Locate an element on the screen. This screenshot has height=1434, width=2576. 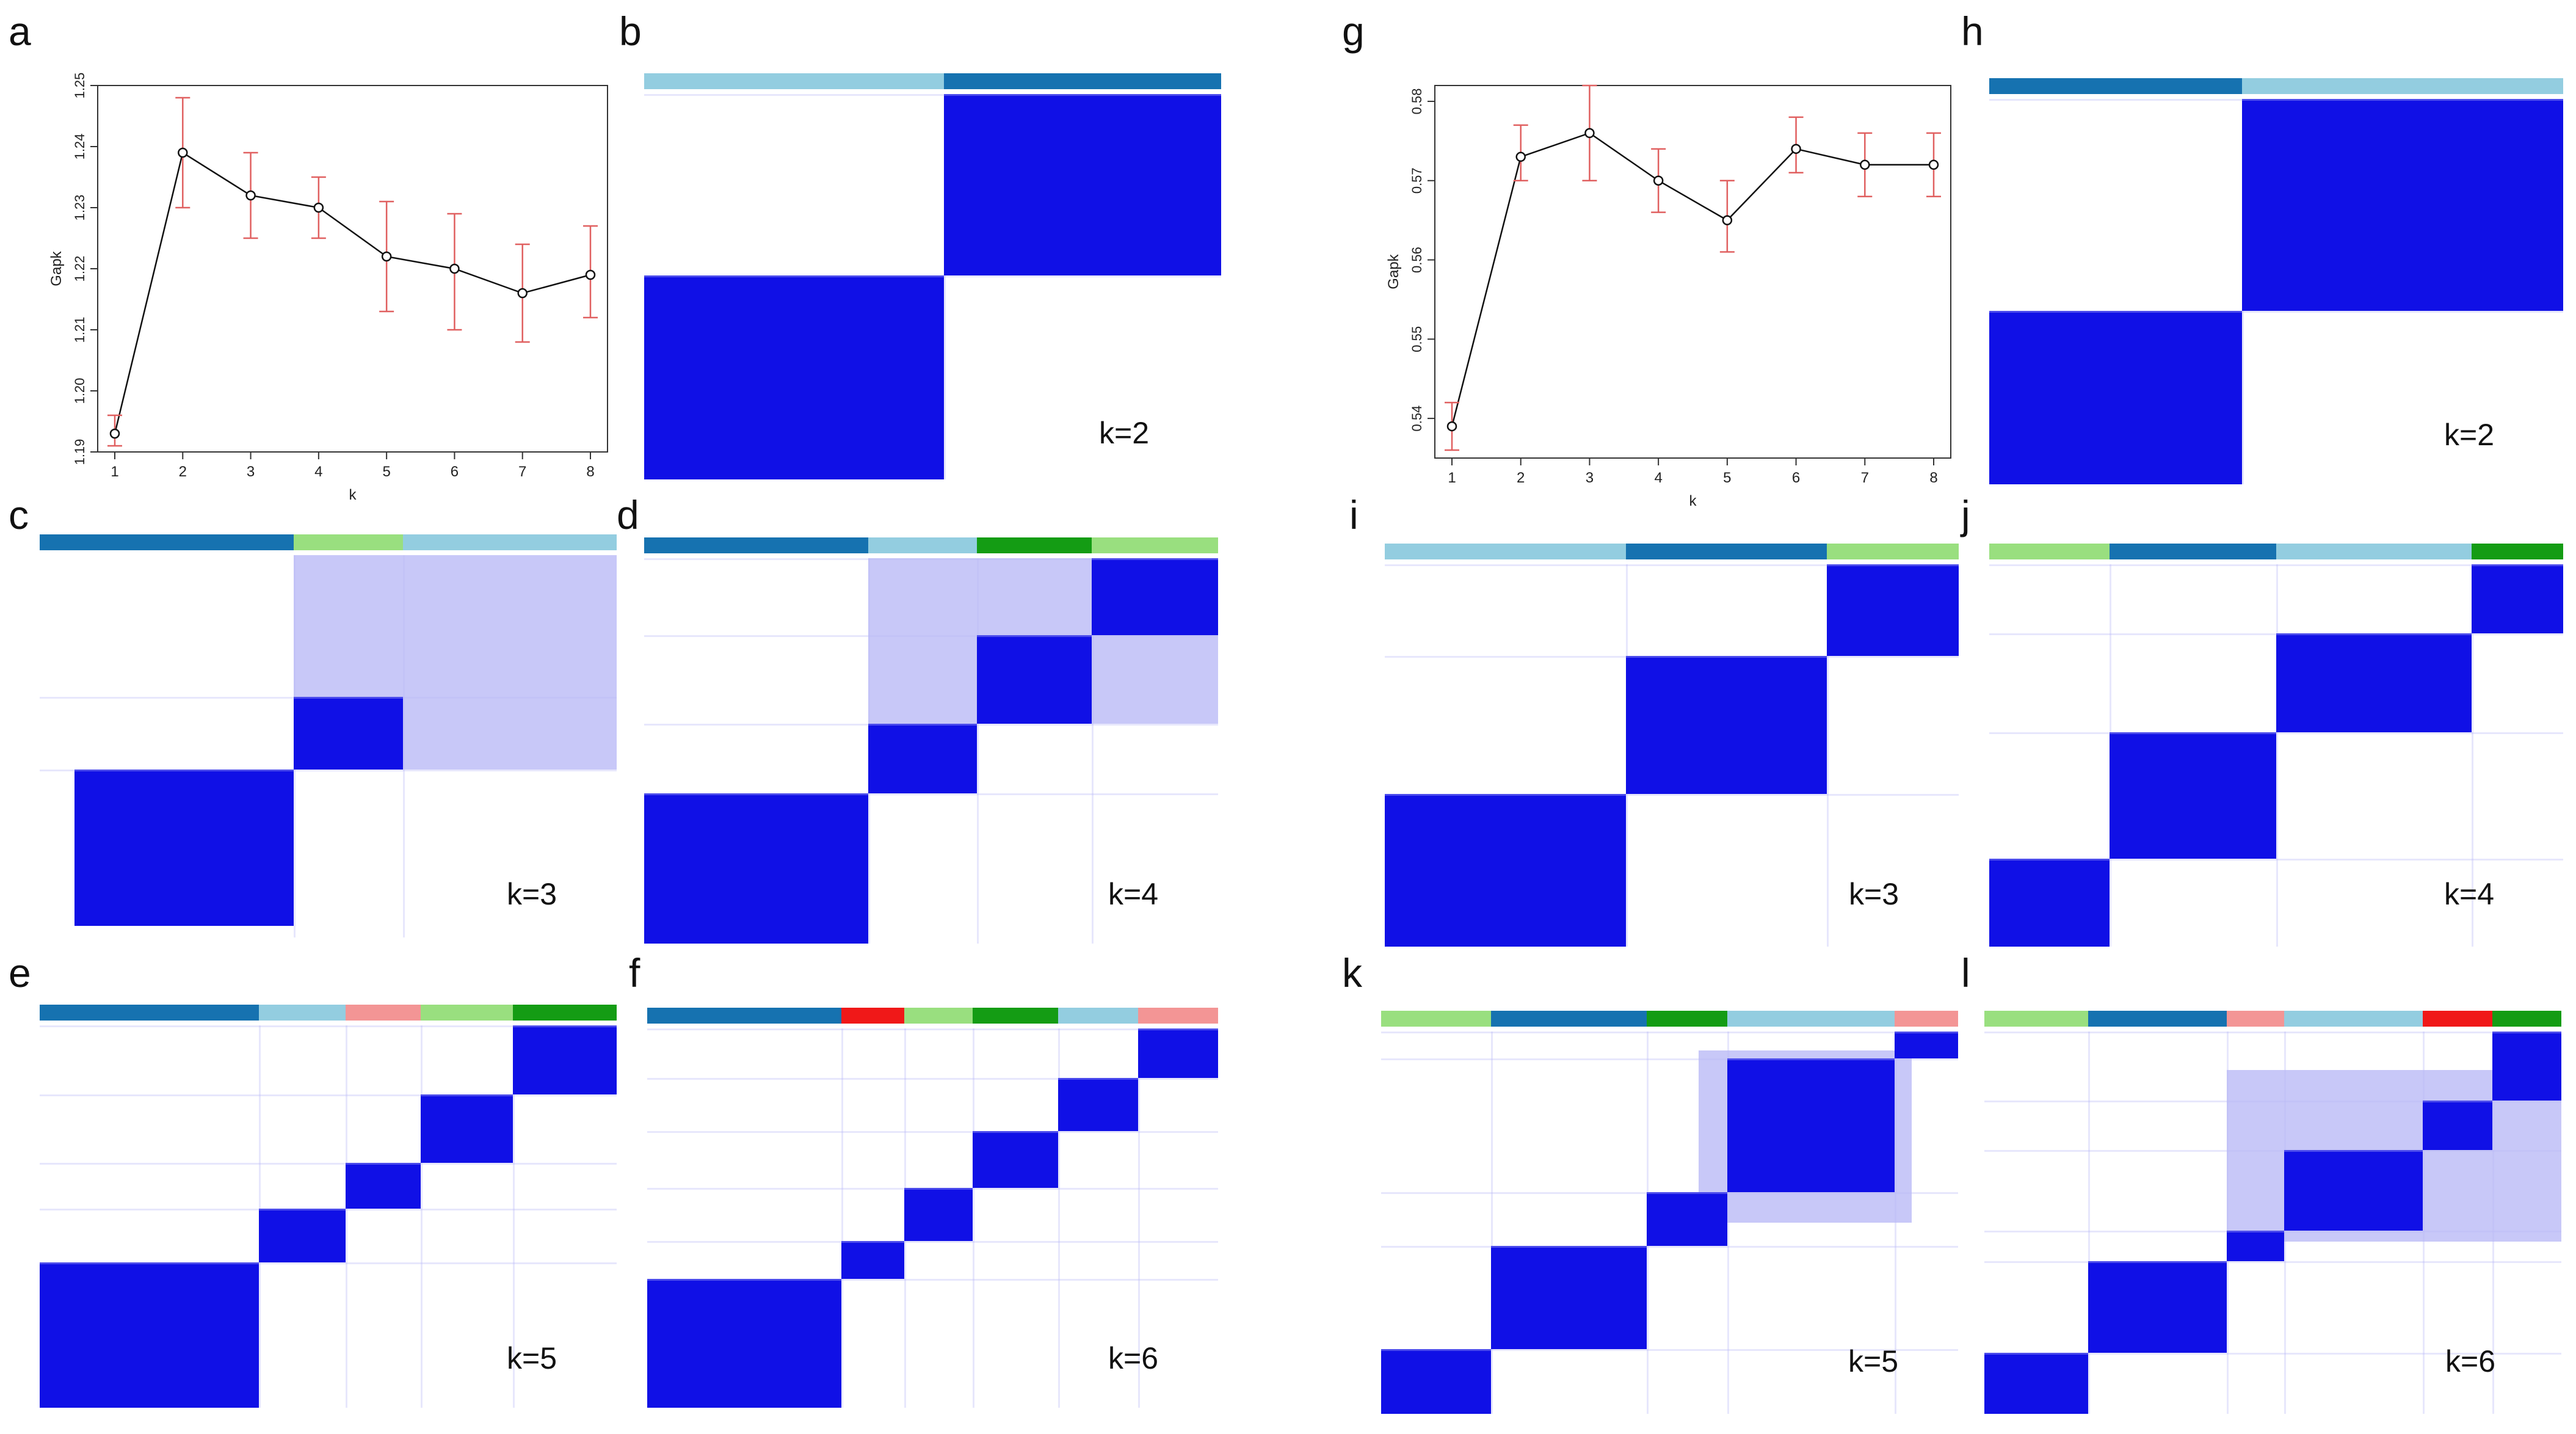
panel-letter-f: f is located at coordinates (634, 972).